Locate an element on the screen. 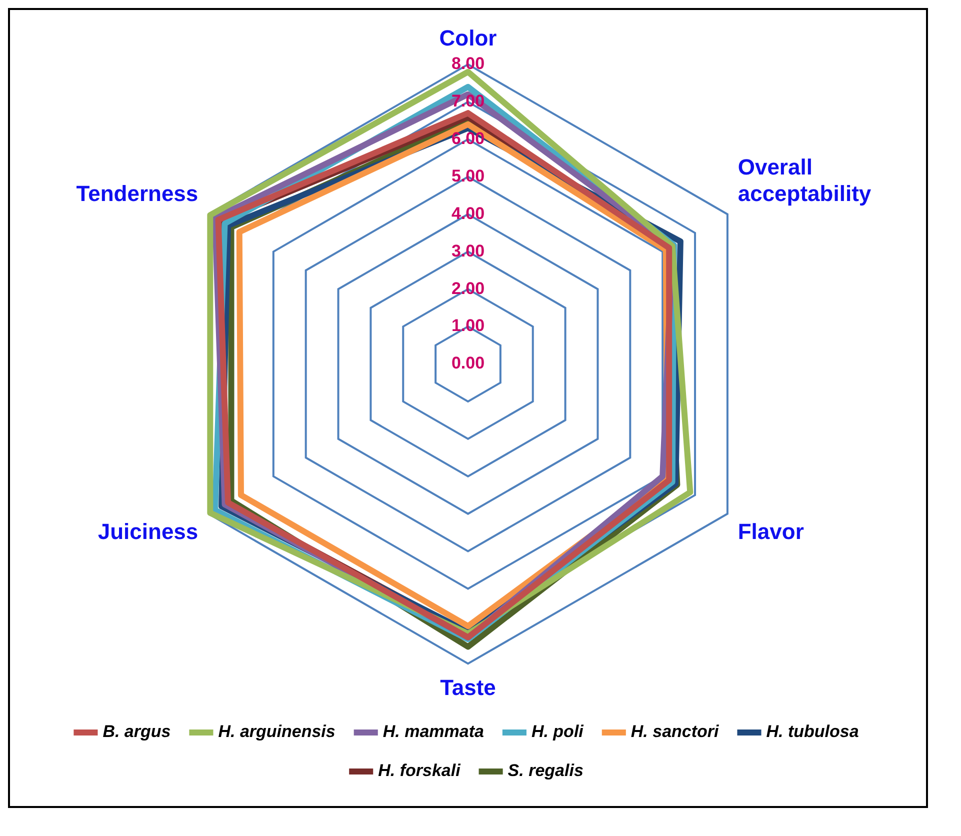 Image resolution: width=961 pixels, height=836 pixels. y-tick-label: 0.00 is located at coordinates (468, 363).